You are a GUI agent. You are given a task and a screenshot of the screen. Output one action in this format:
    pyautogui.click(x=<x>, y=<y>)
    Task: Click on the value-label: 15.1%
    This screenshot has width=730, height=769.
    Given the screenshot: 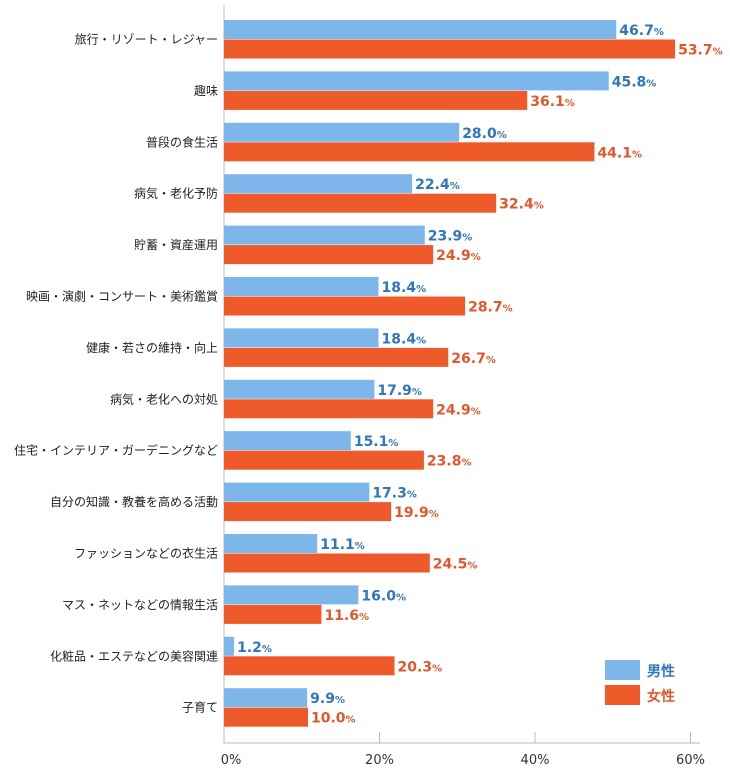 What is the action you would take?
    pyautogui.click(x=376, y=442)
    